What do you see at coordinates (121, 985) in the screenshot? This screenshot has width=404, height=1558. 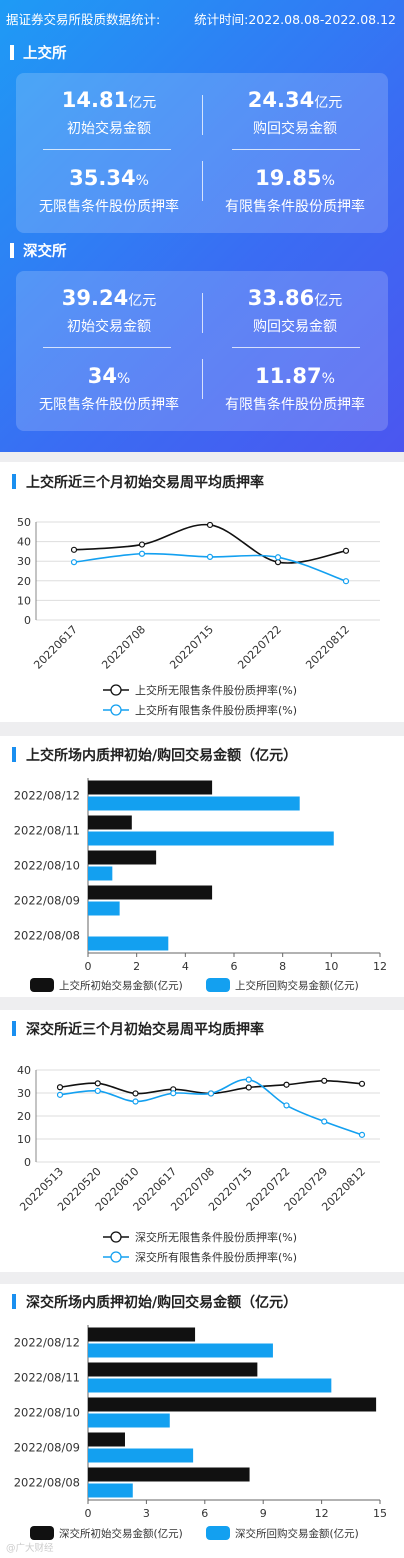 I see `legend-label: 上交所初始交易金额(亿元)` at bounding box center [121, 985].